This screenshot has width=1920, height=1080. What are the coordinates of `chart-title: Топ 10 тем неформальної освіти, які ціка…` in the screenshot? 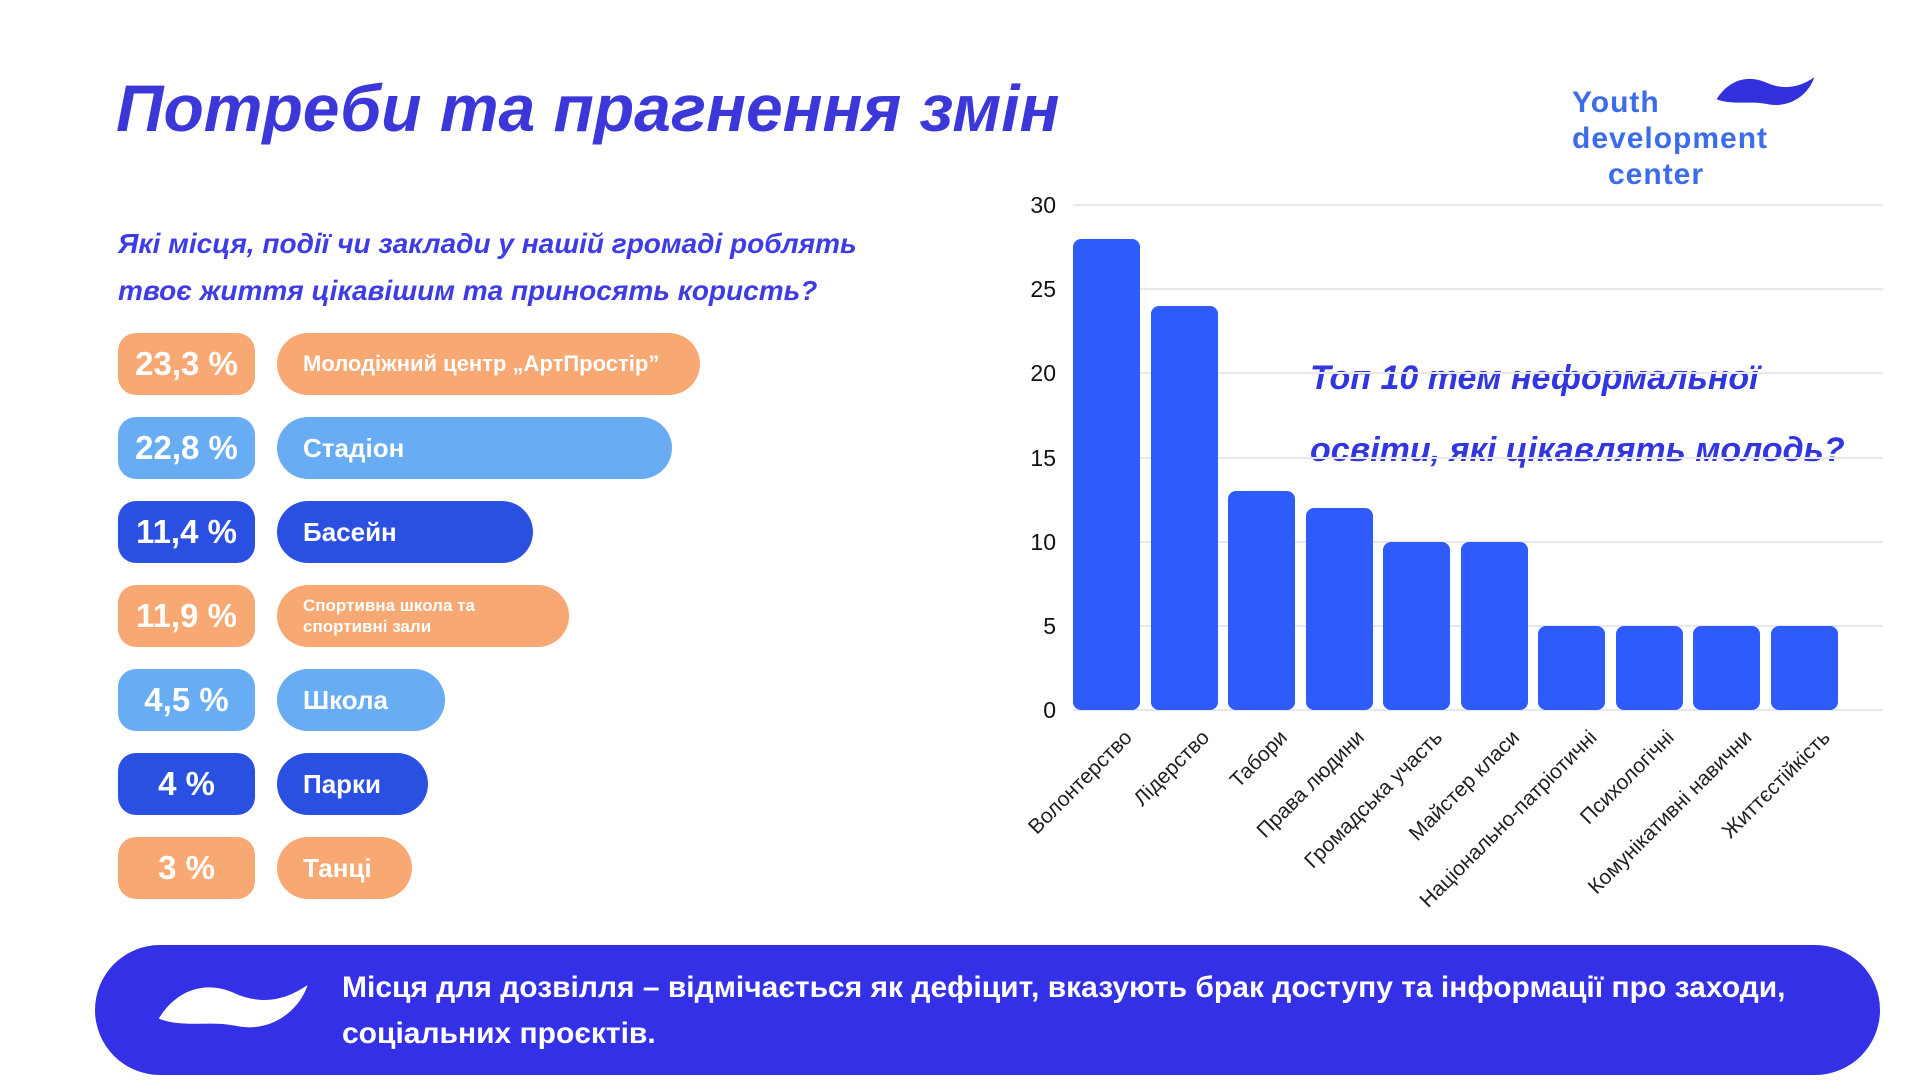 It's located at (1577, 414).